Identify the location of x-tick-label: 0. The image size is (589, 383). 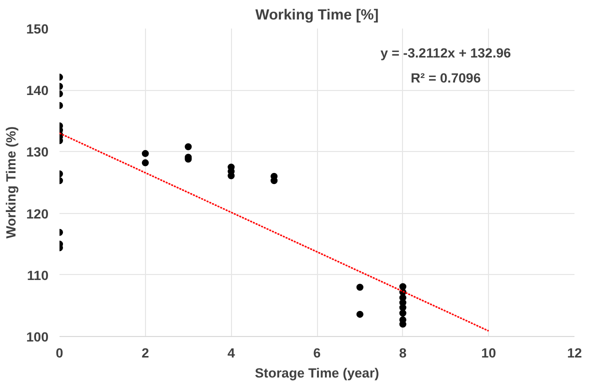
(60, 353).